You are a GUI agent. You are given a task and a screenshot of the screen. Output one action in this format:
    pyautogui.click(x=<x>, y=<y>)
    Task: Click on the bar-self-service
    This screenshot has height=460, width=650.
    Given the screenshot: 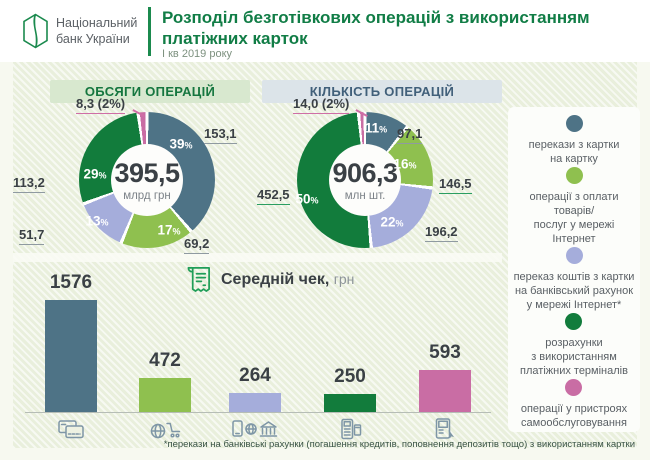 What is the action you would take?
    pyautogui.click(x=445, y=391)
    